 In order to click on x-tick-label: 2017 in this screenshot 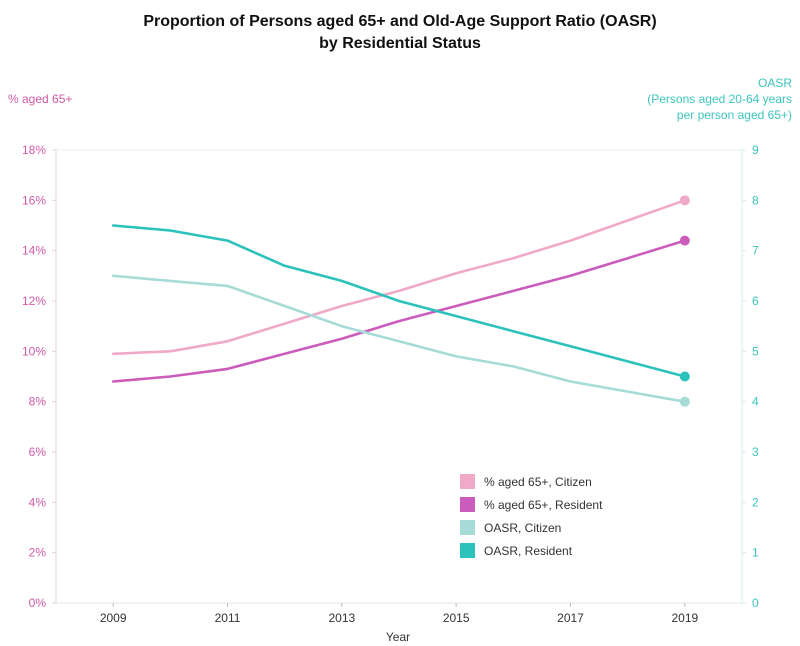, I will do `click(570, 618)`.